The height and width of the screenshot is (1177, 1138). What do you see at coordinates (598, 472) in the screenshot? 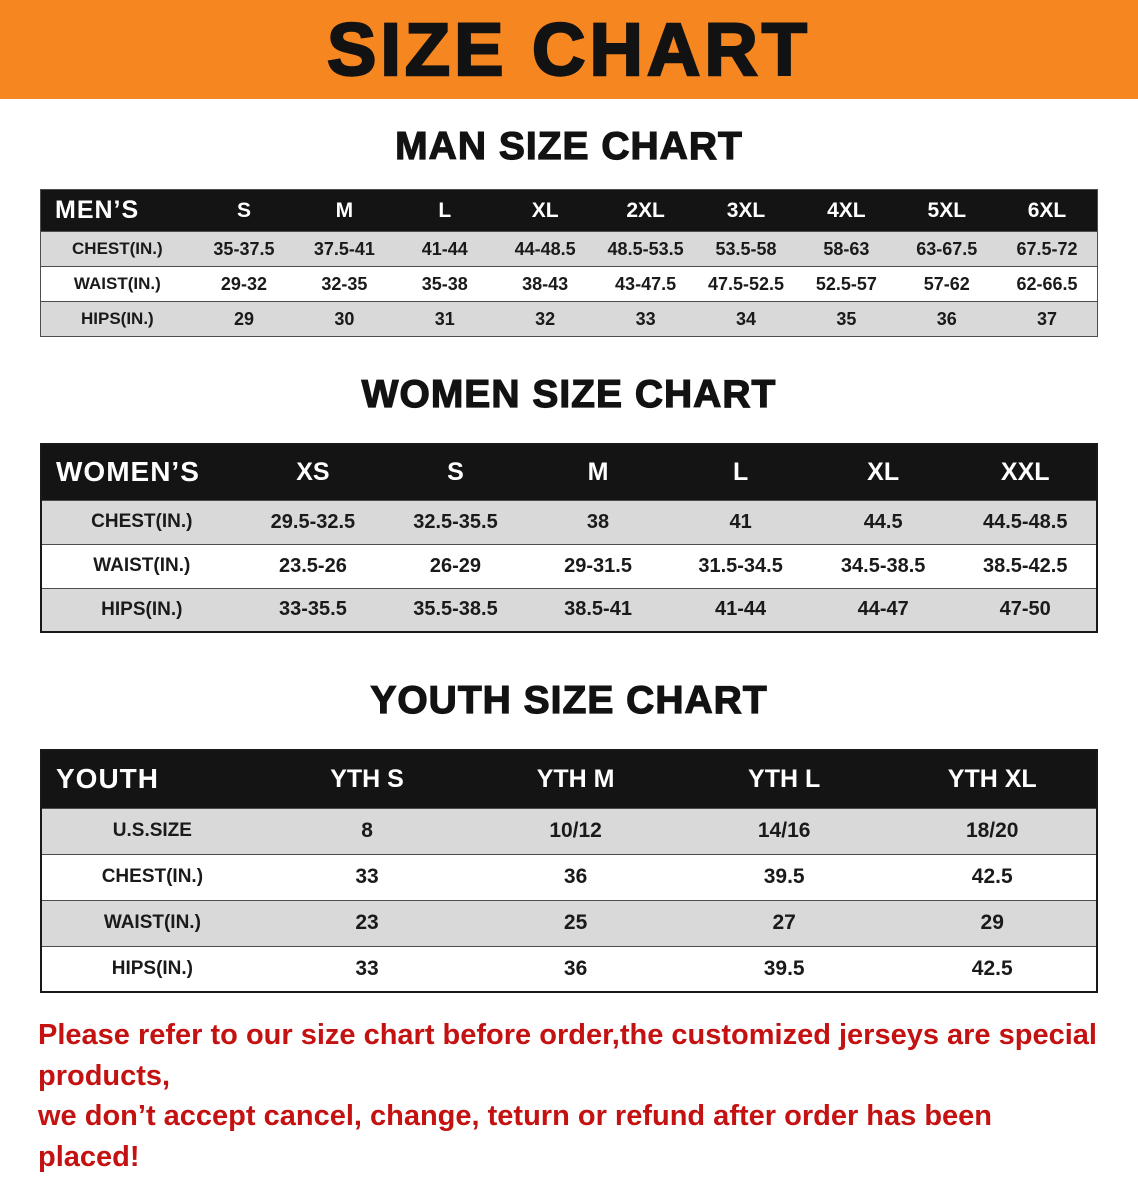
I see `women-column-header-m: M` at bounding box center [598, 472].